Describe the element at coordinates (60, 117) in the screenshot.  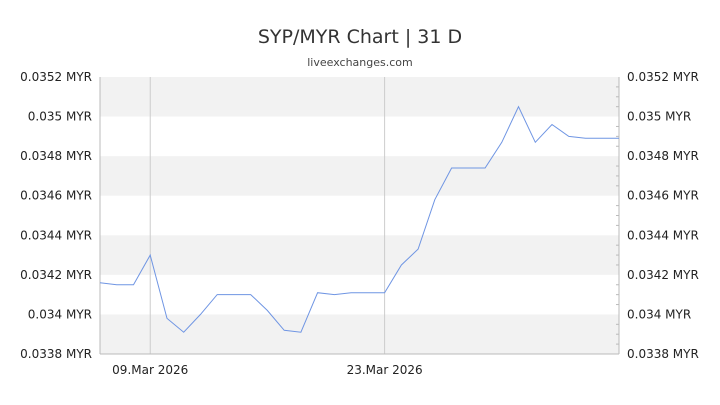
I see `y-tick-label-left: 0.035 MYR` at that location.